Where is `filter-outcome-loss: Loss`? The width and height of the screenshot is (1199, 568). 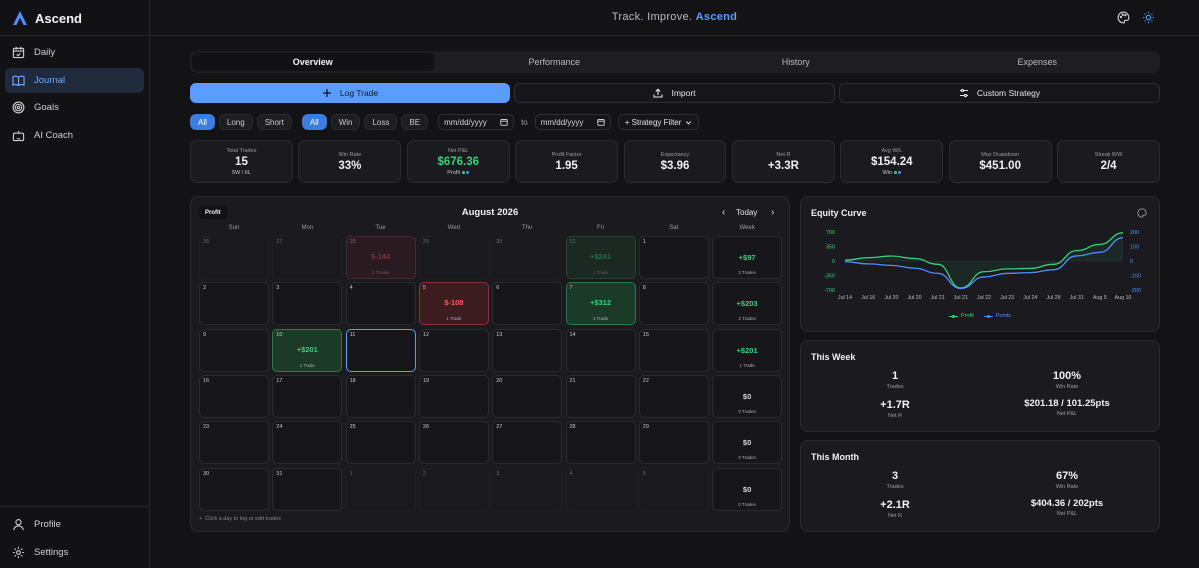 filter-outcome-loss: Loss is located at coordinates (381, 122).